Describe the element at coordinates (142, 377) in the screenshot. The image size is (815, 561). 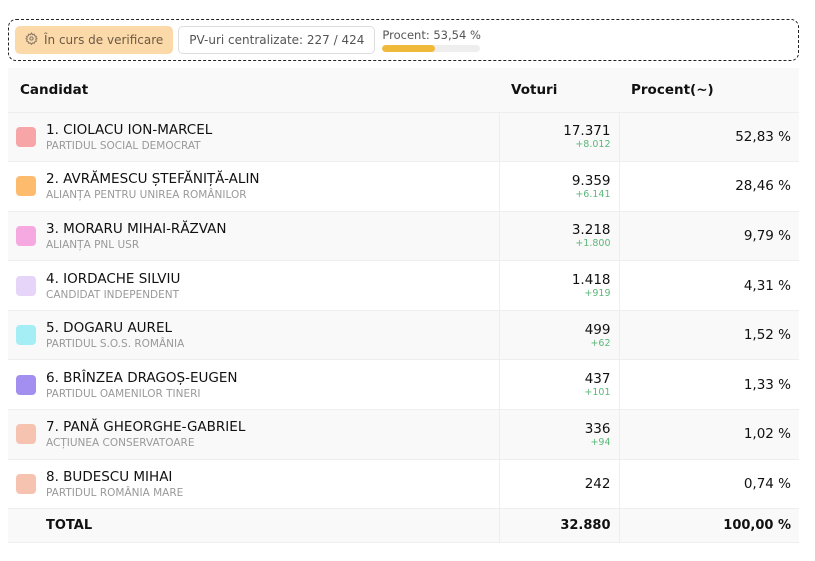
I see `candidate-name: 6. BRÎNZEA DRAGOȘ-EUGEN` at that location.